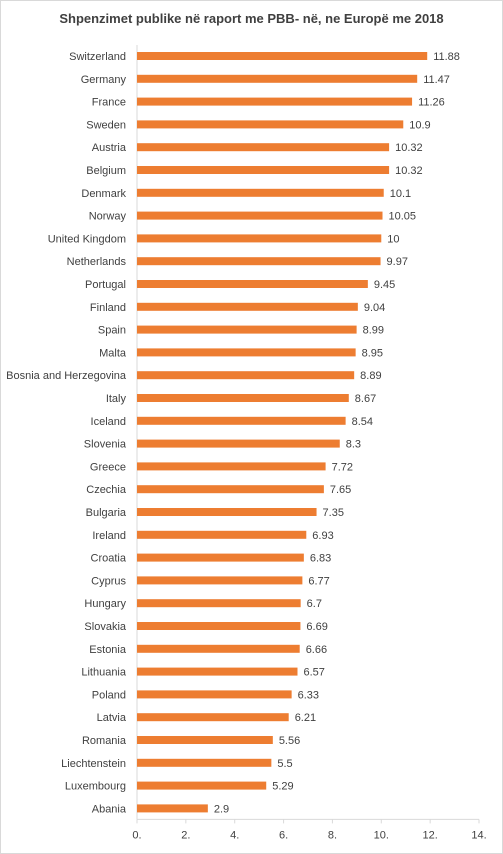  Describe the element at coordinates (106, 490) in the screenshot. I see `category-label: Czechia` at that location.